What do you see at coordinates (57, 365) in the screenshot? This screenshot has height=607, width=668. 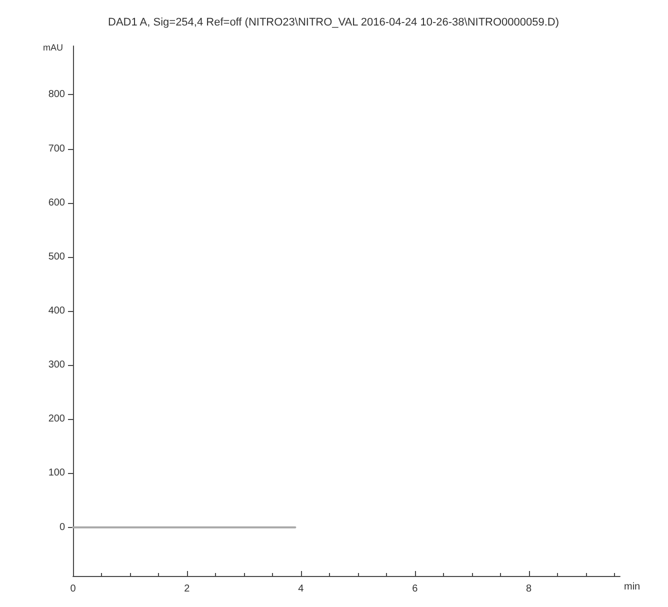 I see `y-tick-label: 300` at bounding box center [57, 365].